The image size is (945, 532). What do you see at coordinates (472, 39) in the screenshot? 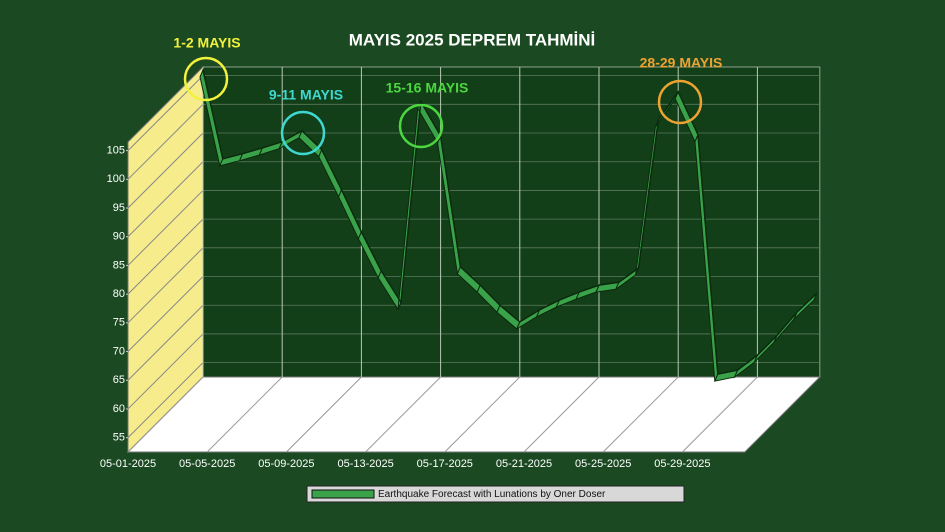
I see `chart-title: MAYIS 2025 DEPREM TAHMİNİ` at bounding box center [472, 39].